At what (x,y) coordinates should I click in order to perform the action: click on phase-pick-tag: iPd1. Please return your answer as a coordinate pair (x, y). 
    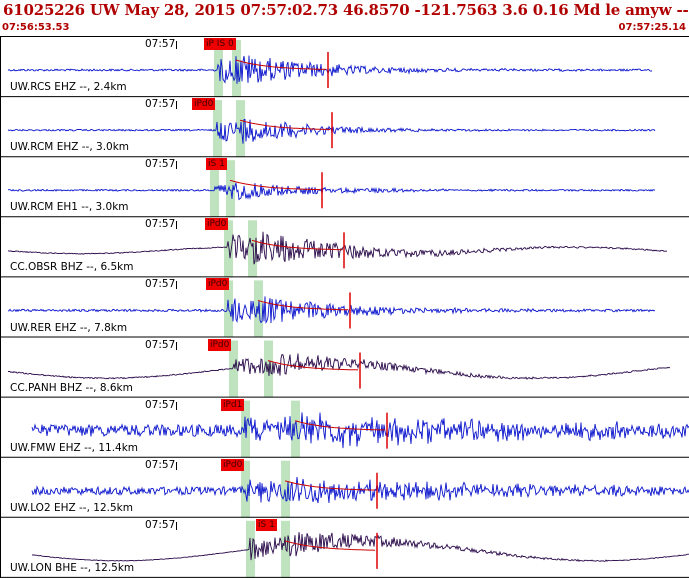
    Looking at the image, I should click on (233, 404).